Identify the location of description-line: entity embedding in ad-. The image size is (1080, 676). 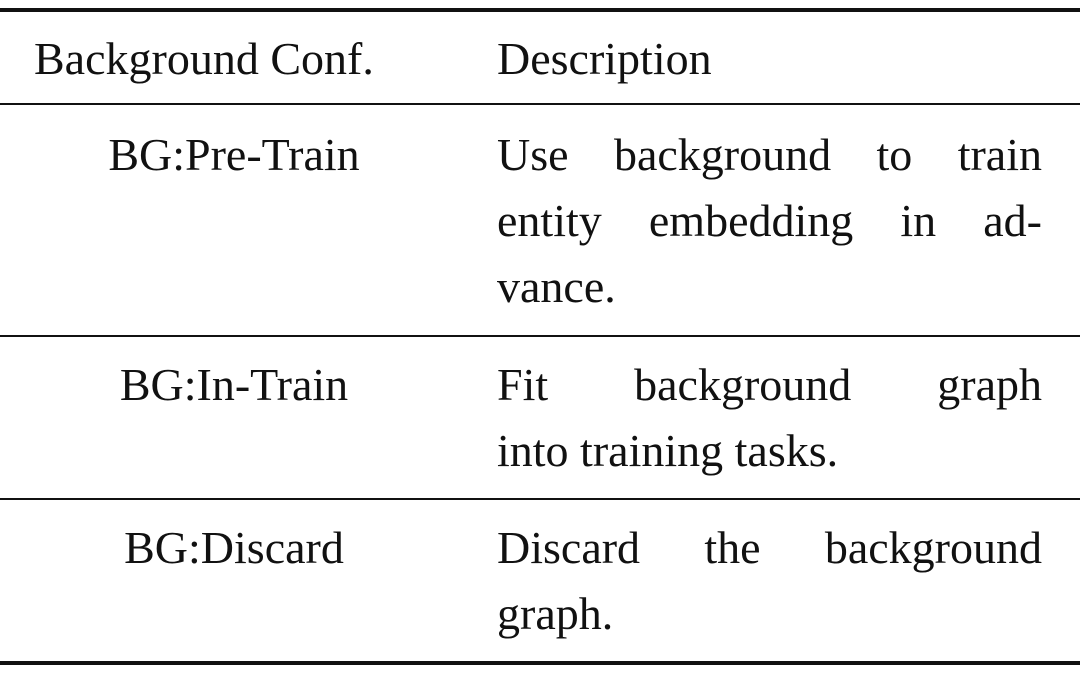
(769, 220).